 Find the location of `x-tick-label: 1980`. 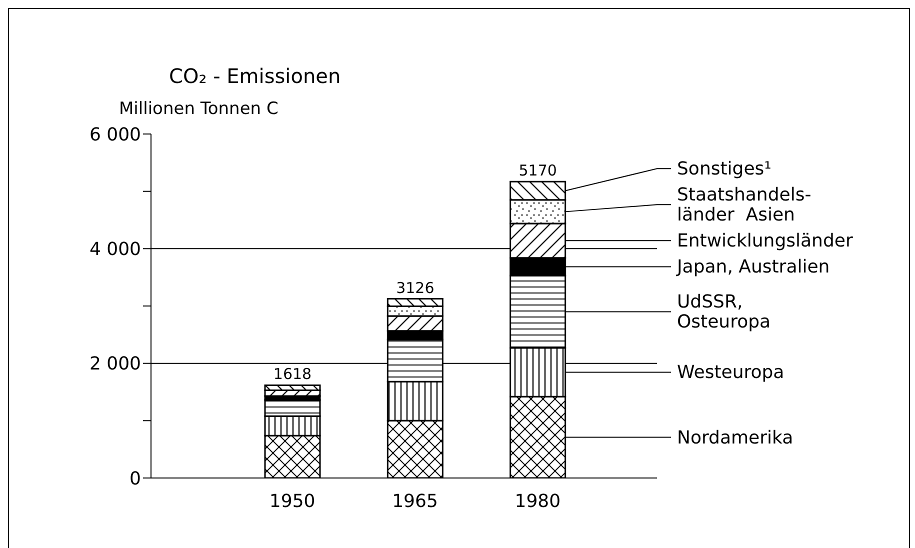

x-tick-label: 1980 is located at coordinates (537, 501).